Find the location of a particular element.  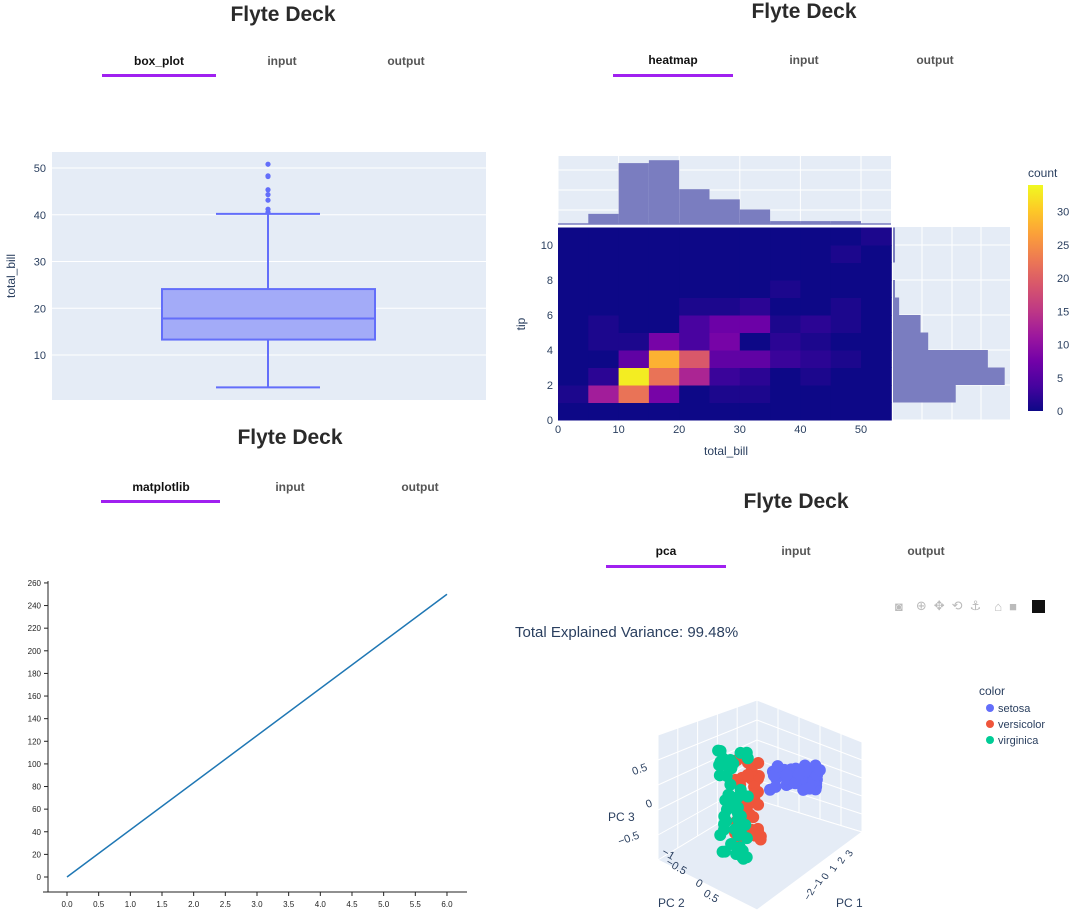

turntable-icon: ⚓ is located at coordinates (975, 605).